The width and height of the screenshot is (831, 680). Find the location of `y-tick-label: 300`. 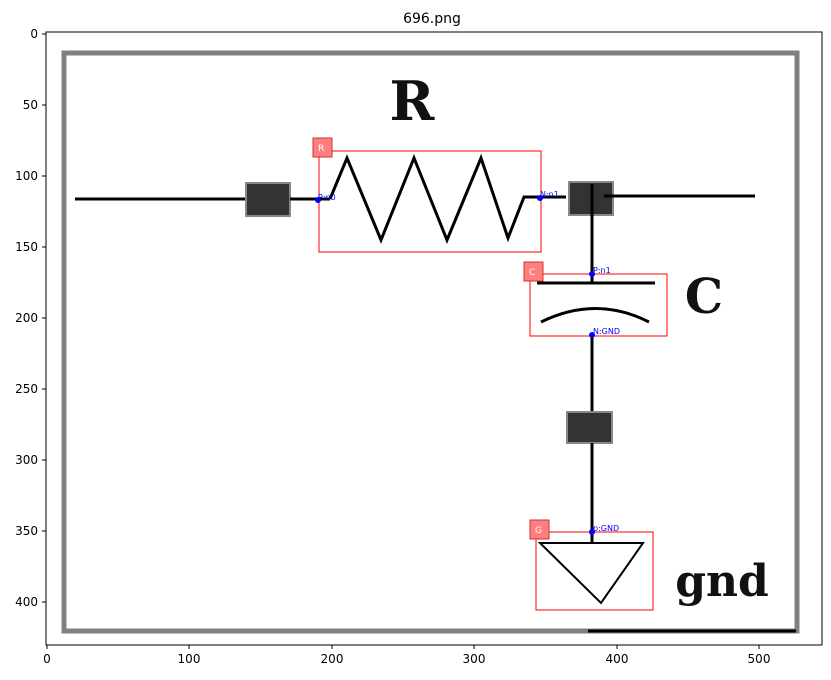

y-tick-label: 300 is located at coordinates (26, 460).